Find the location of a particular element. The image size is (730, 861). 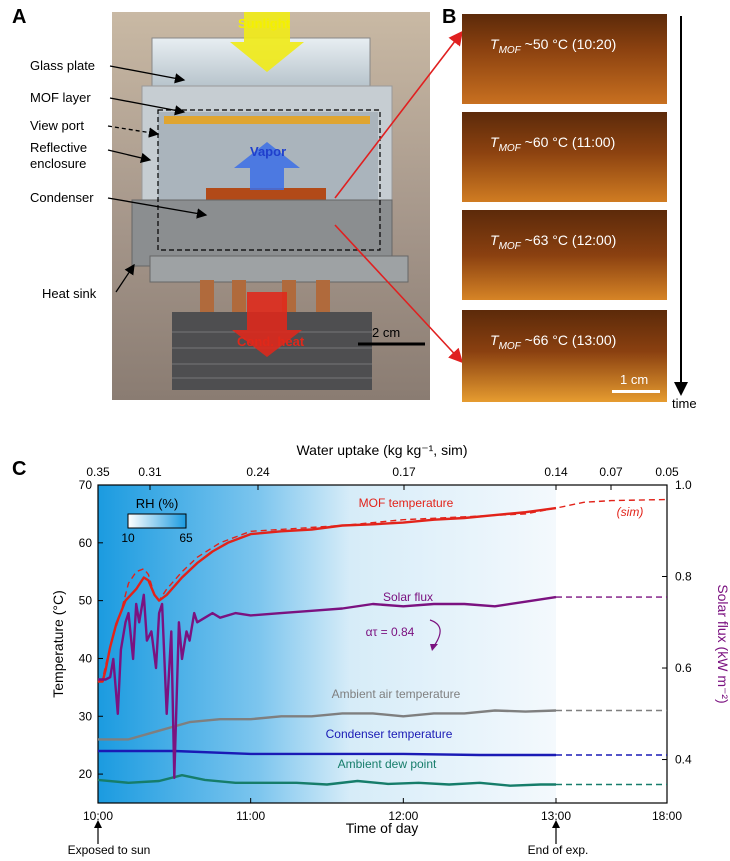

heat-sink-label: Heat sink is located at coordinates (69, 293).